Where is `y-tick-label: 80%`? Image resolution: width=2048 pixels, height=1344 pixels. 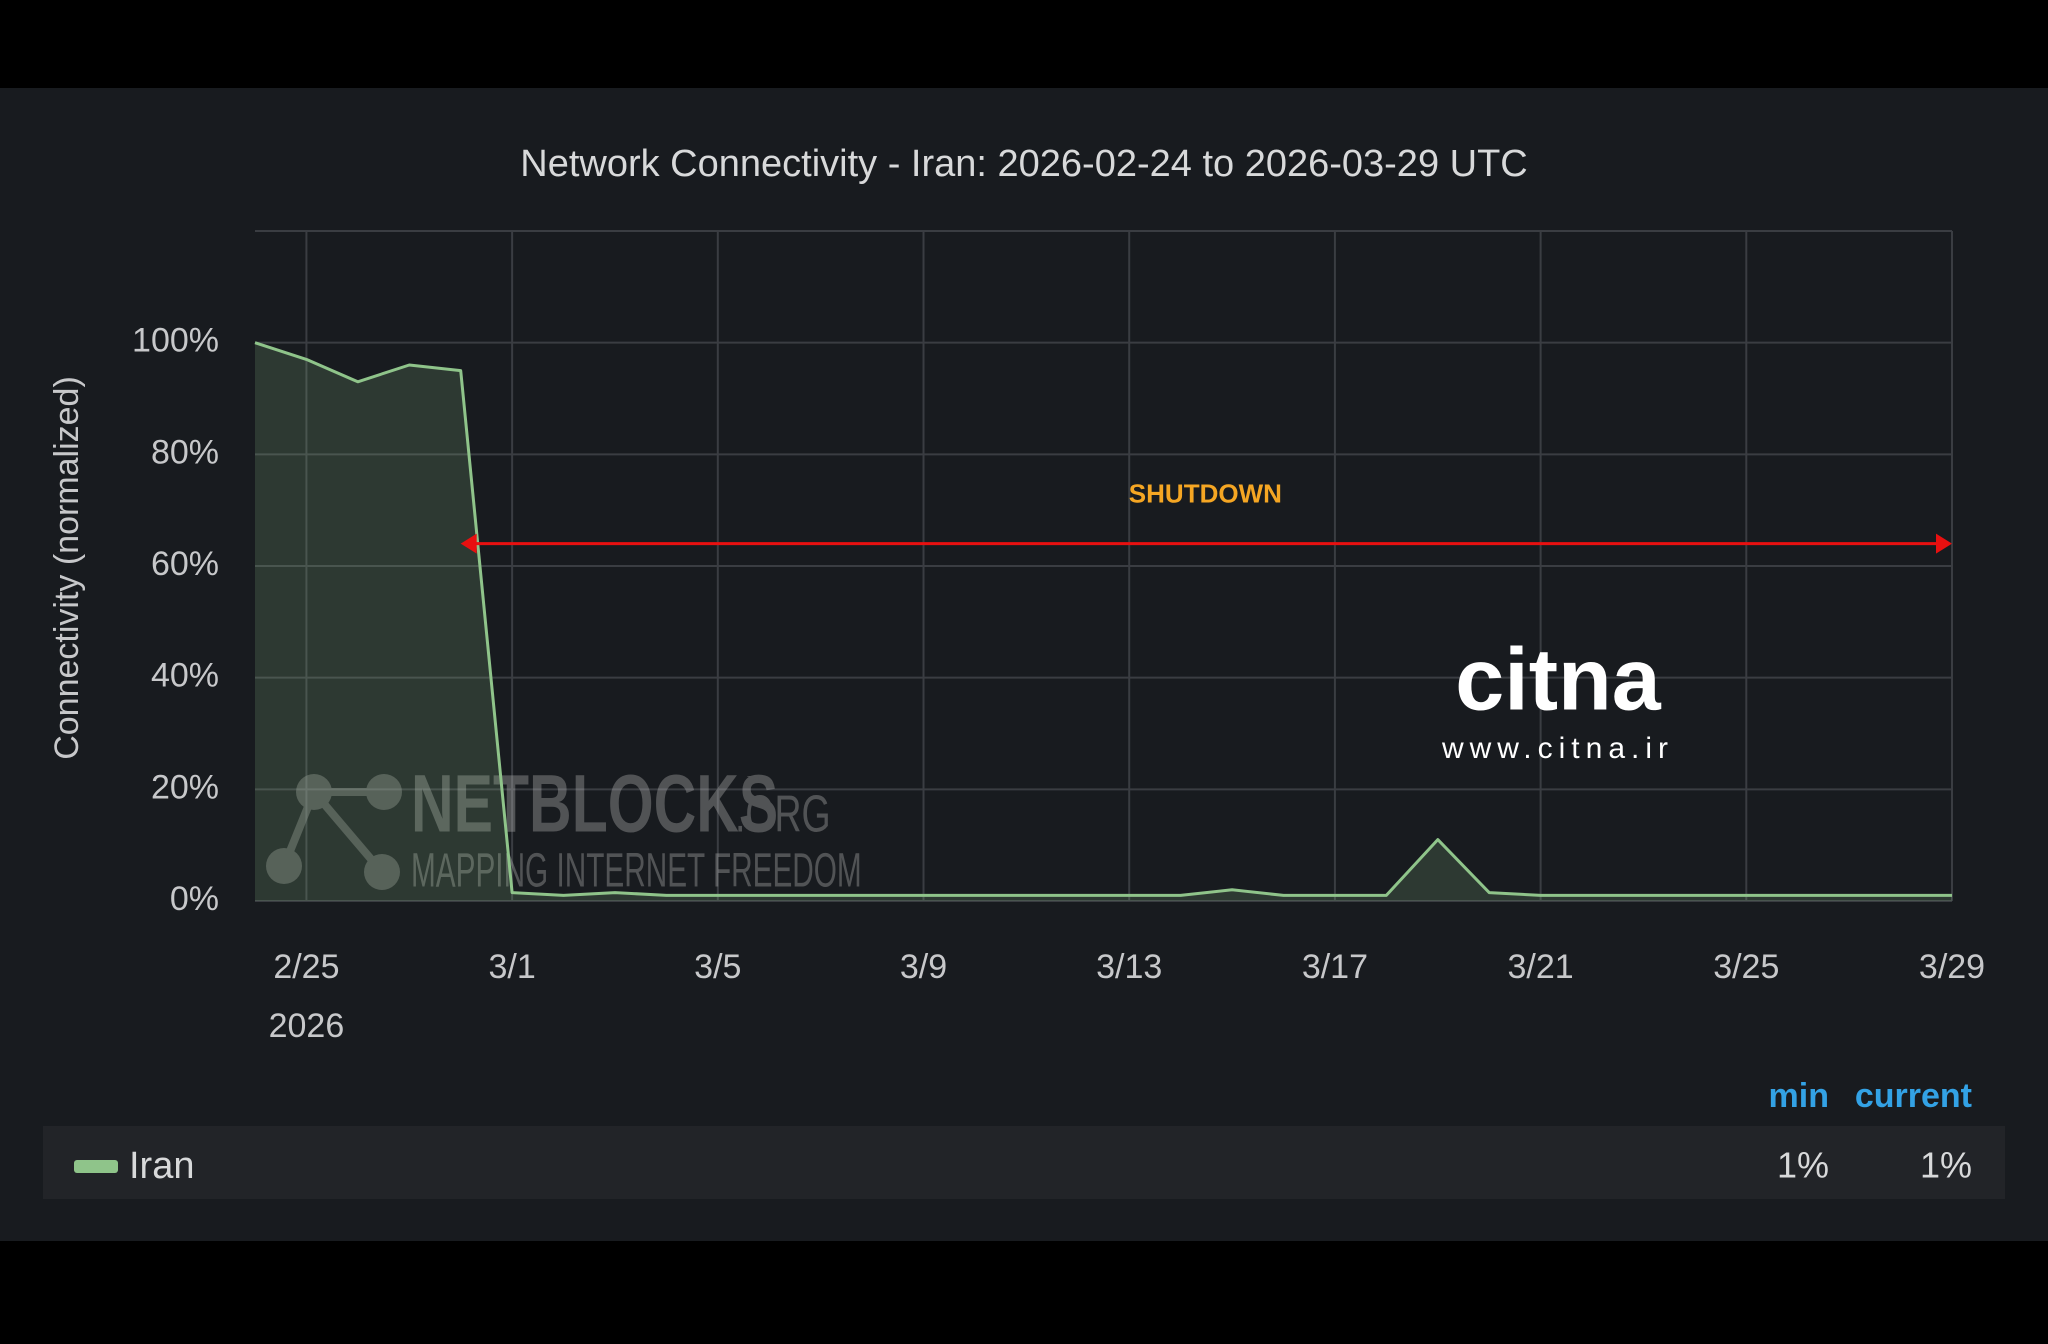
y-tick-label: 80% is located at coordinates (185, 452).